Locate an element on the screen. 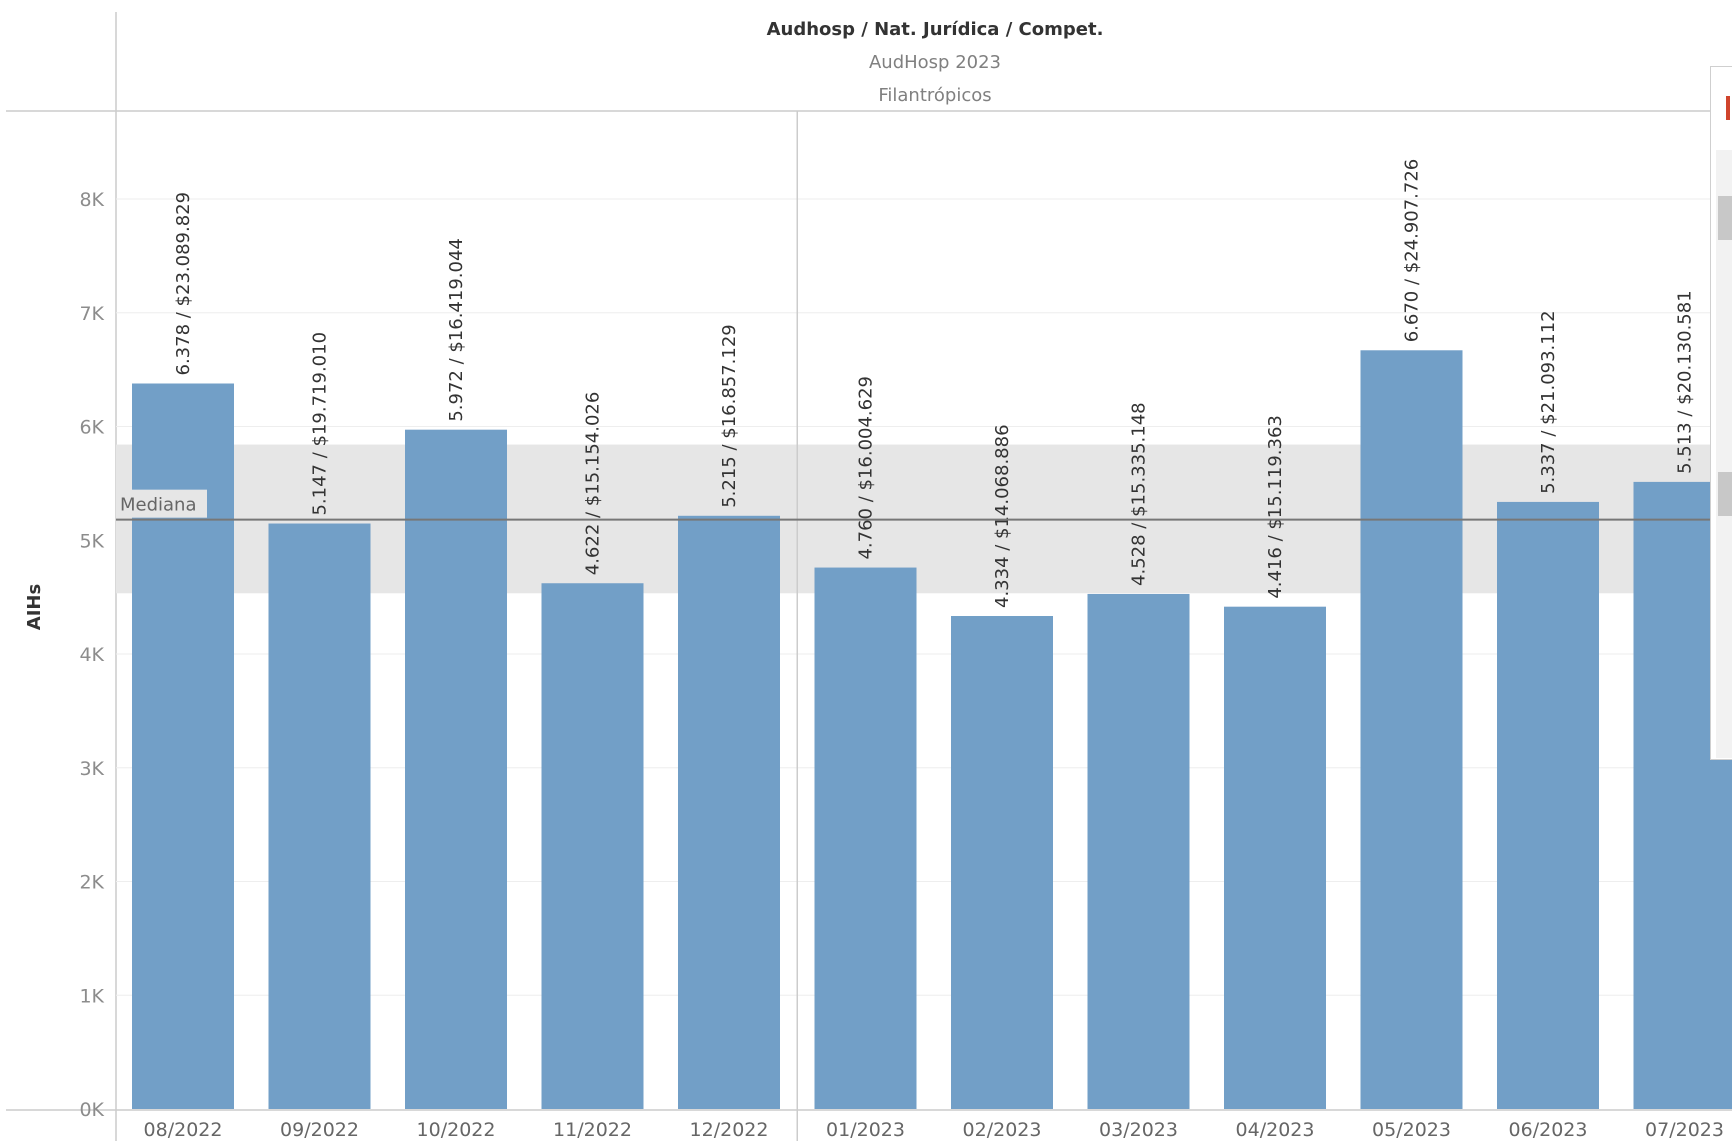  x-tick-label: 07/2023 is located at coordinates (1684, 1130).